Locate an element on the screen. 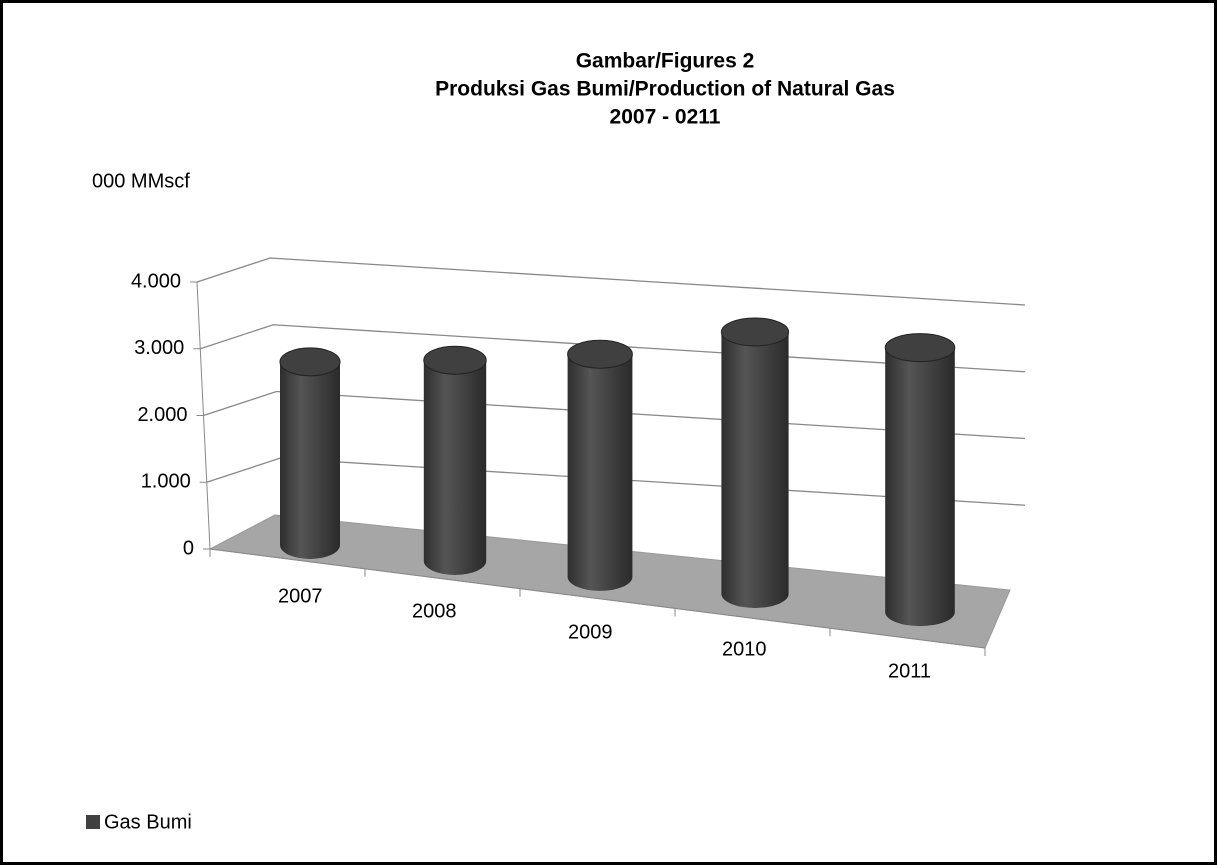  chart-title: Gambar/Figures 2 is located at coordinates (665, 61).